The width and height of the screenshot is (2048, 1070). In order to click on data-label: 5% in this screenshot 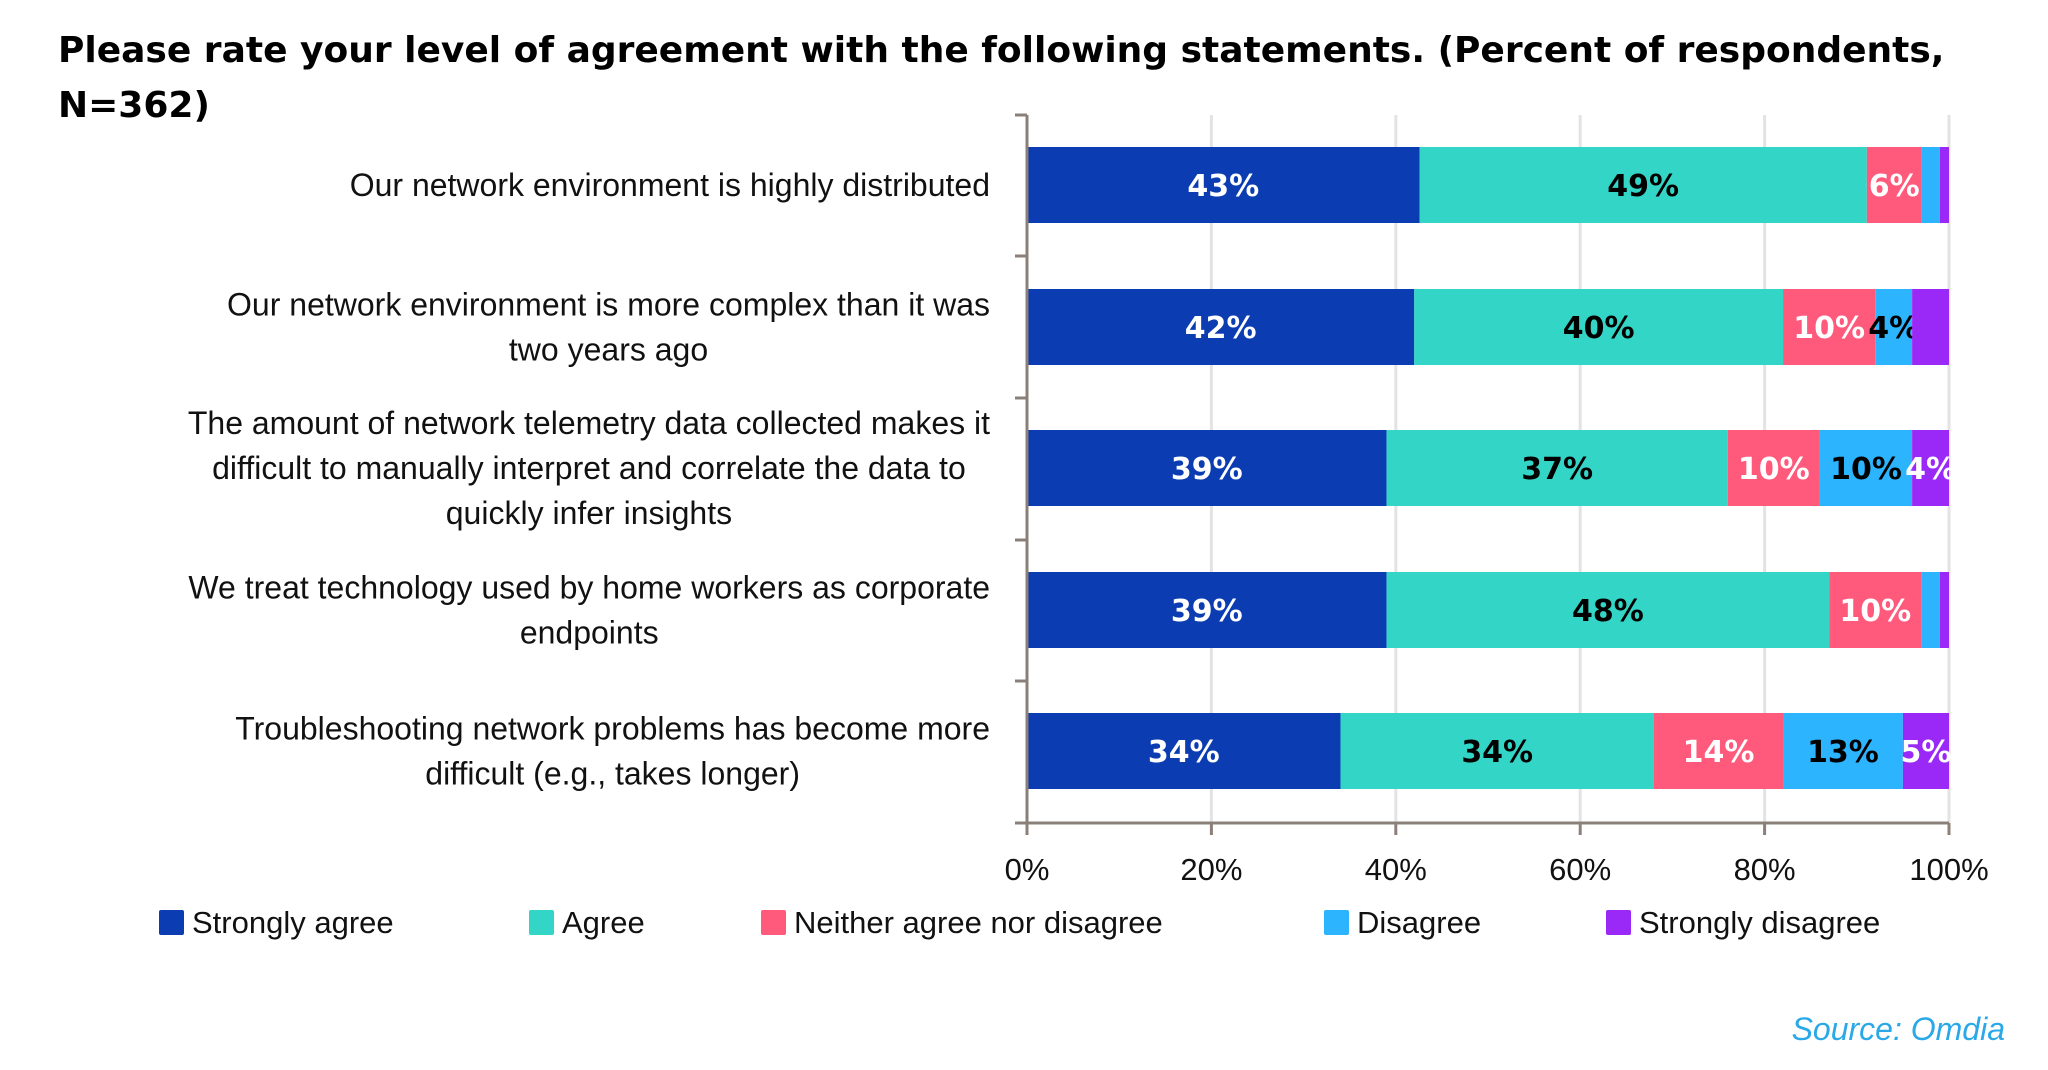, I will do `click(1925, 752)`.